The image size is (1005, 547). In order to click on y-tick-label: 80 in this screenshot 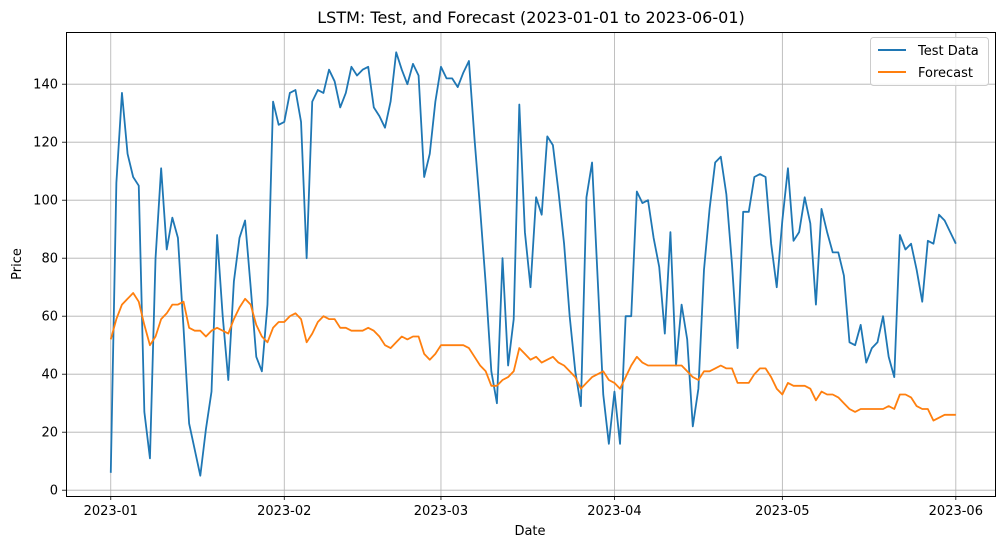, I will do `click(49, 259)`.